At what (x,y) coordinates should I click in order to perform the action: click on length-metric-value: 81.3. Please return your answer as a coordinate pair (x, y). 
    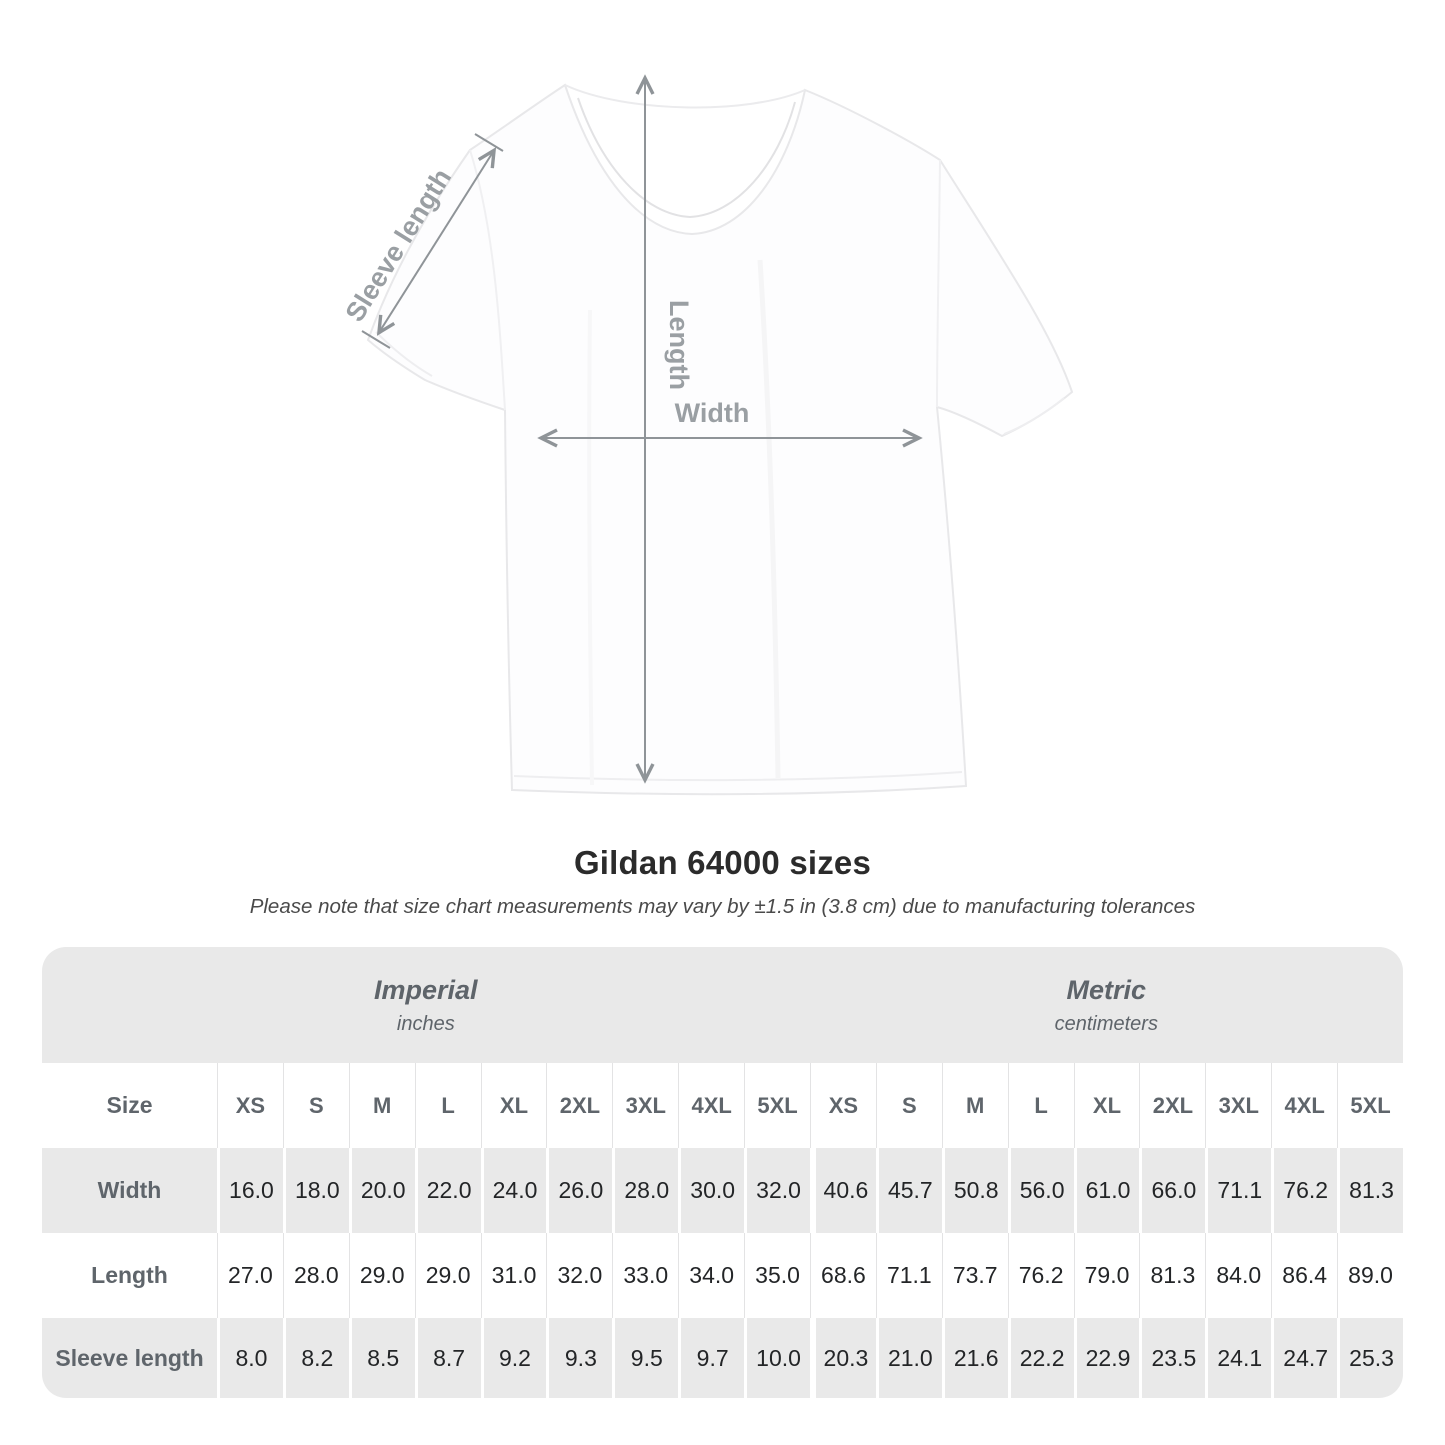
    Looking at the image, I should click on (1172, 1275).